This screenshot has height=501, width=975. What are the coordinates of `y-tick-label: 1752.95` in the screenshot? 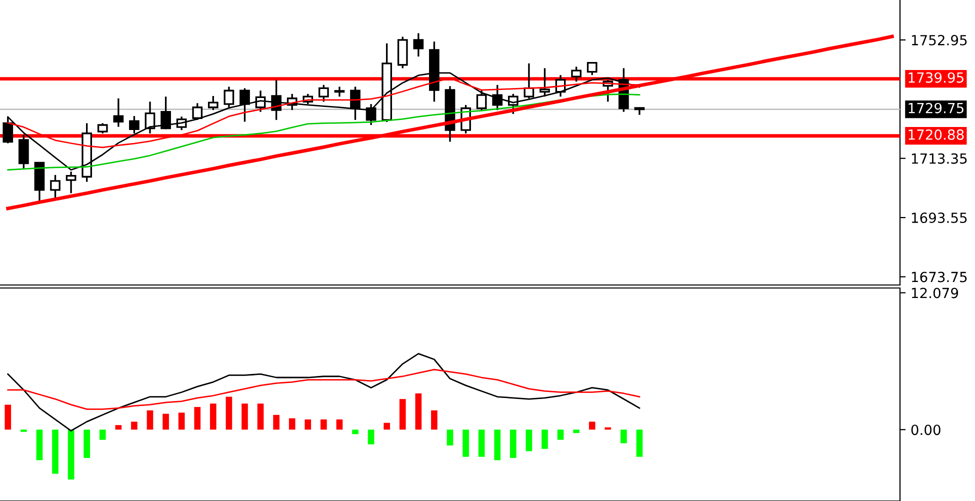 It's located at (939, 40).